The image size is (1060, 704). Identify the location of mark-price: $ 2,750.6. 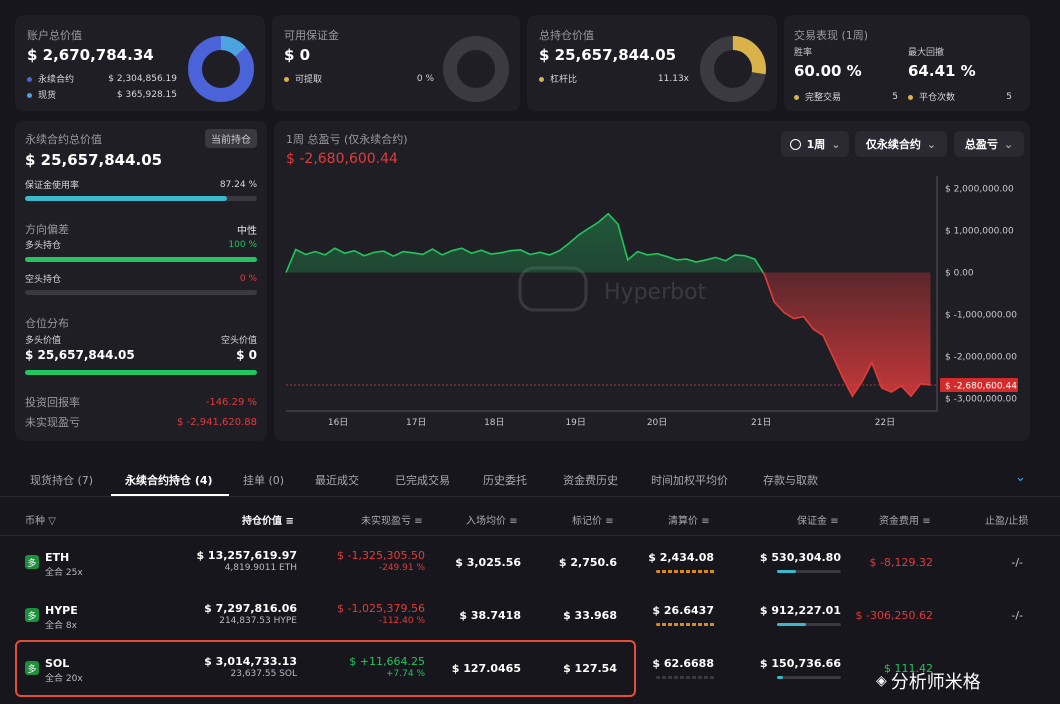
(587, 562).